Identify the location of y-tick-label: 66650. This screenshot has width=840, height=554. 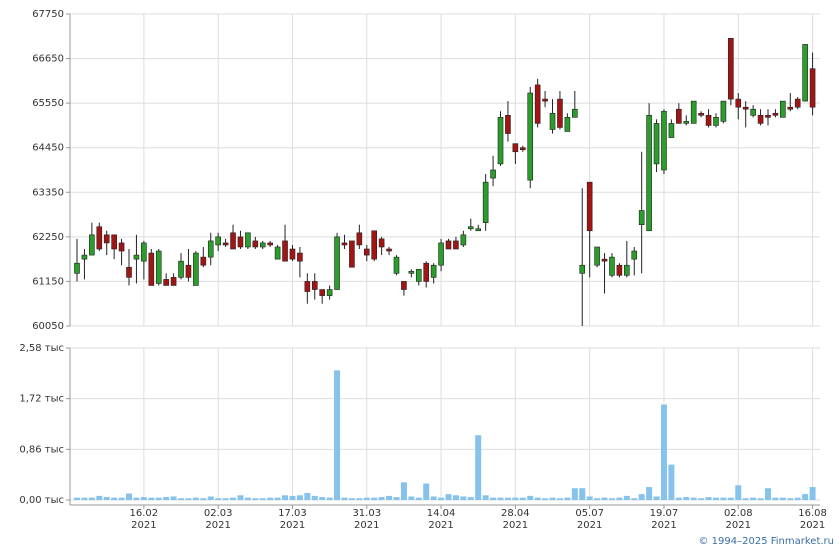
(48, 59).